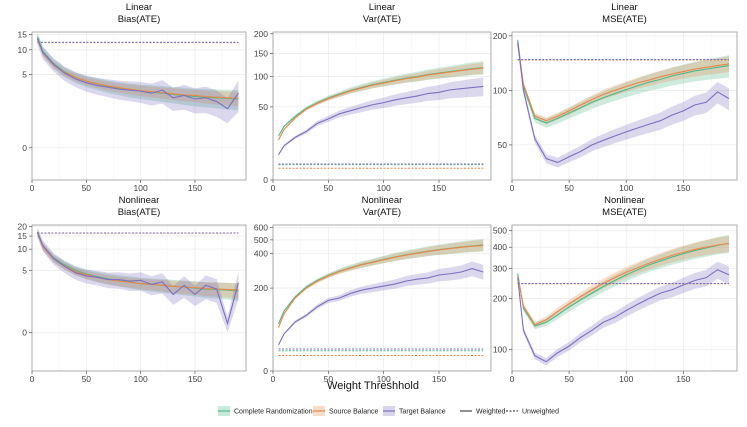  What do you see at coordinates (354, 412) in the screenshot?
I see `legend-label: Source Balance` at bounding box center [354, 412].